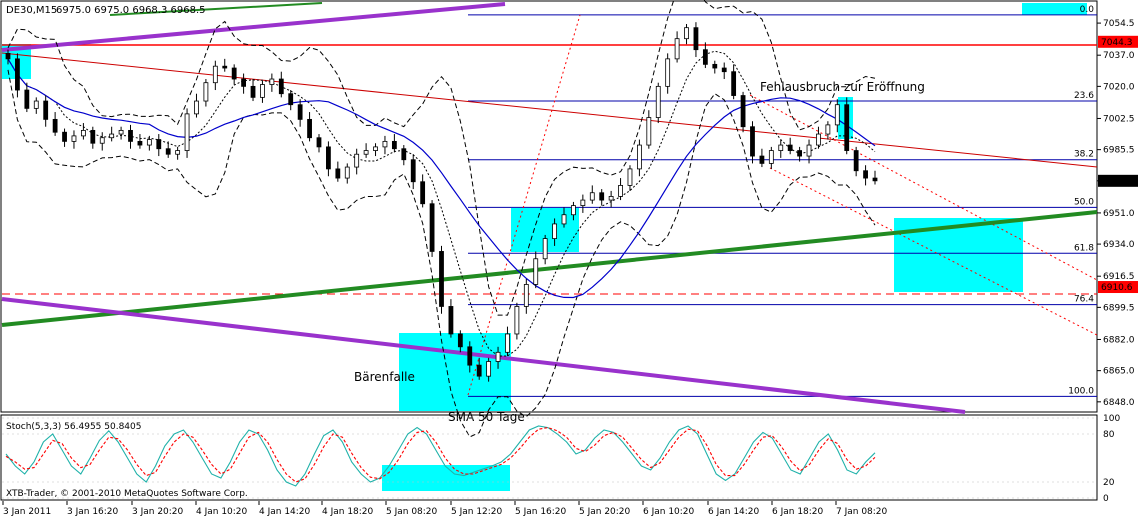  I want to click on fib-level-label: 50.0, so click(1084, 202).